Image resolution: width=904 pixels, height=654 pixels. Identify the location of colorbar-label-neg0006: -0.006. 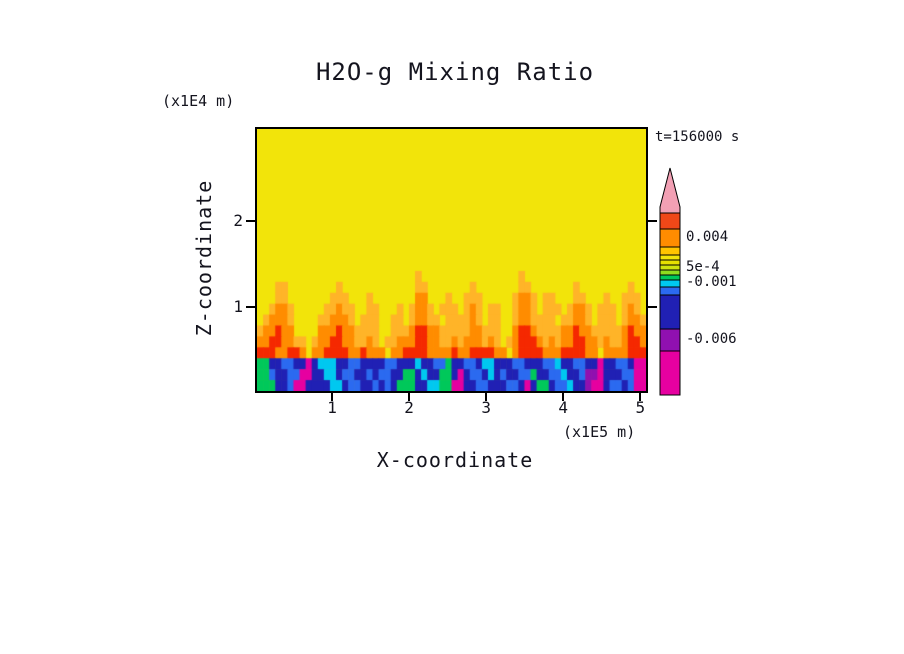
(711, 339).